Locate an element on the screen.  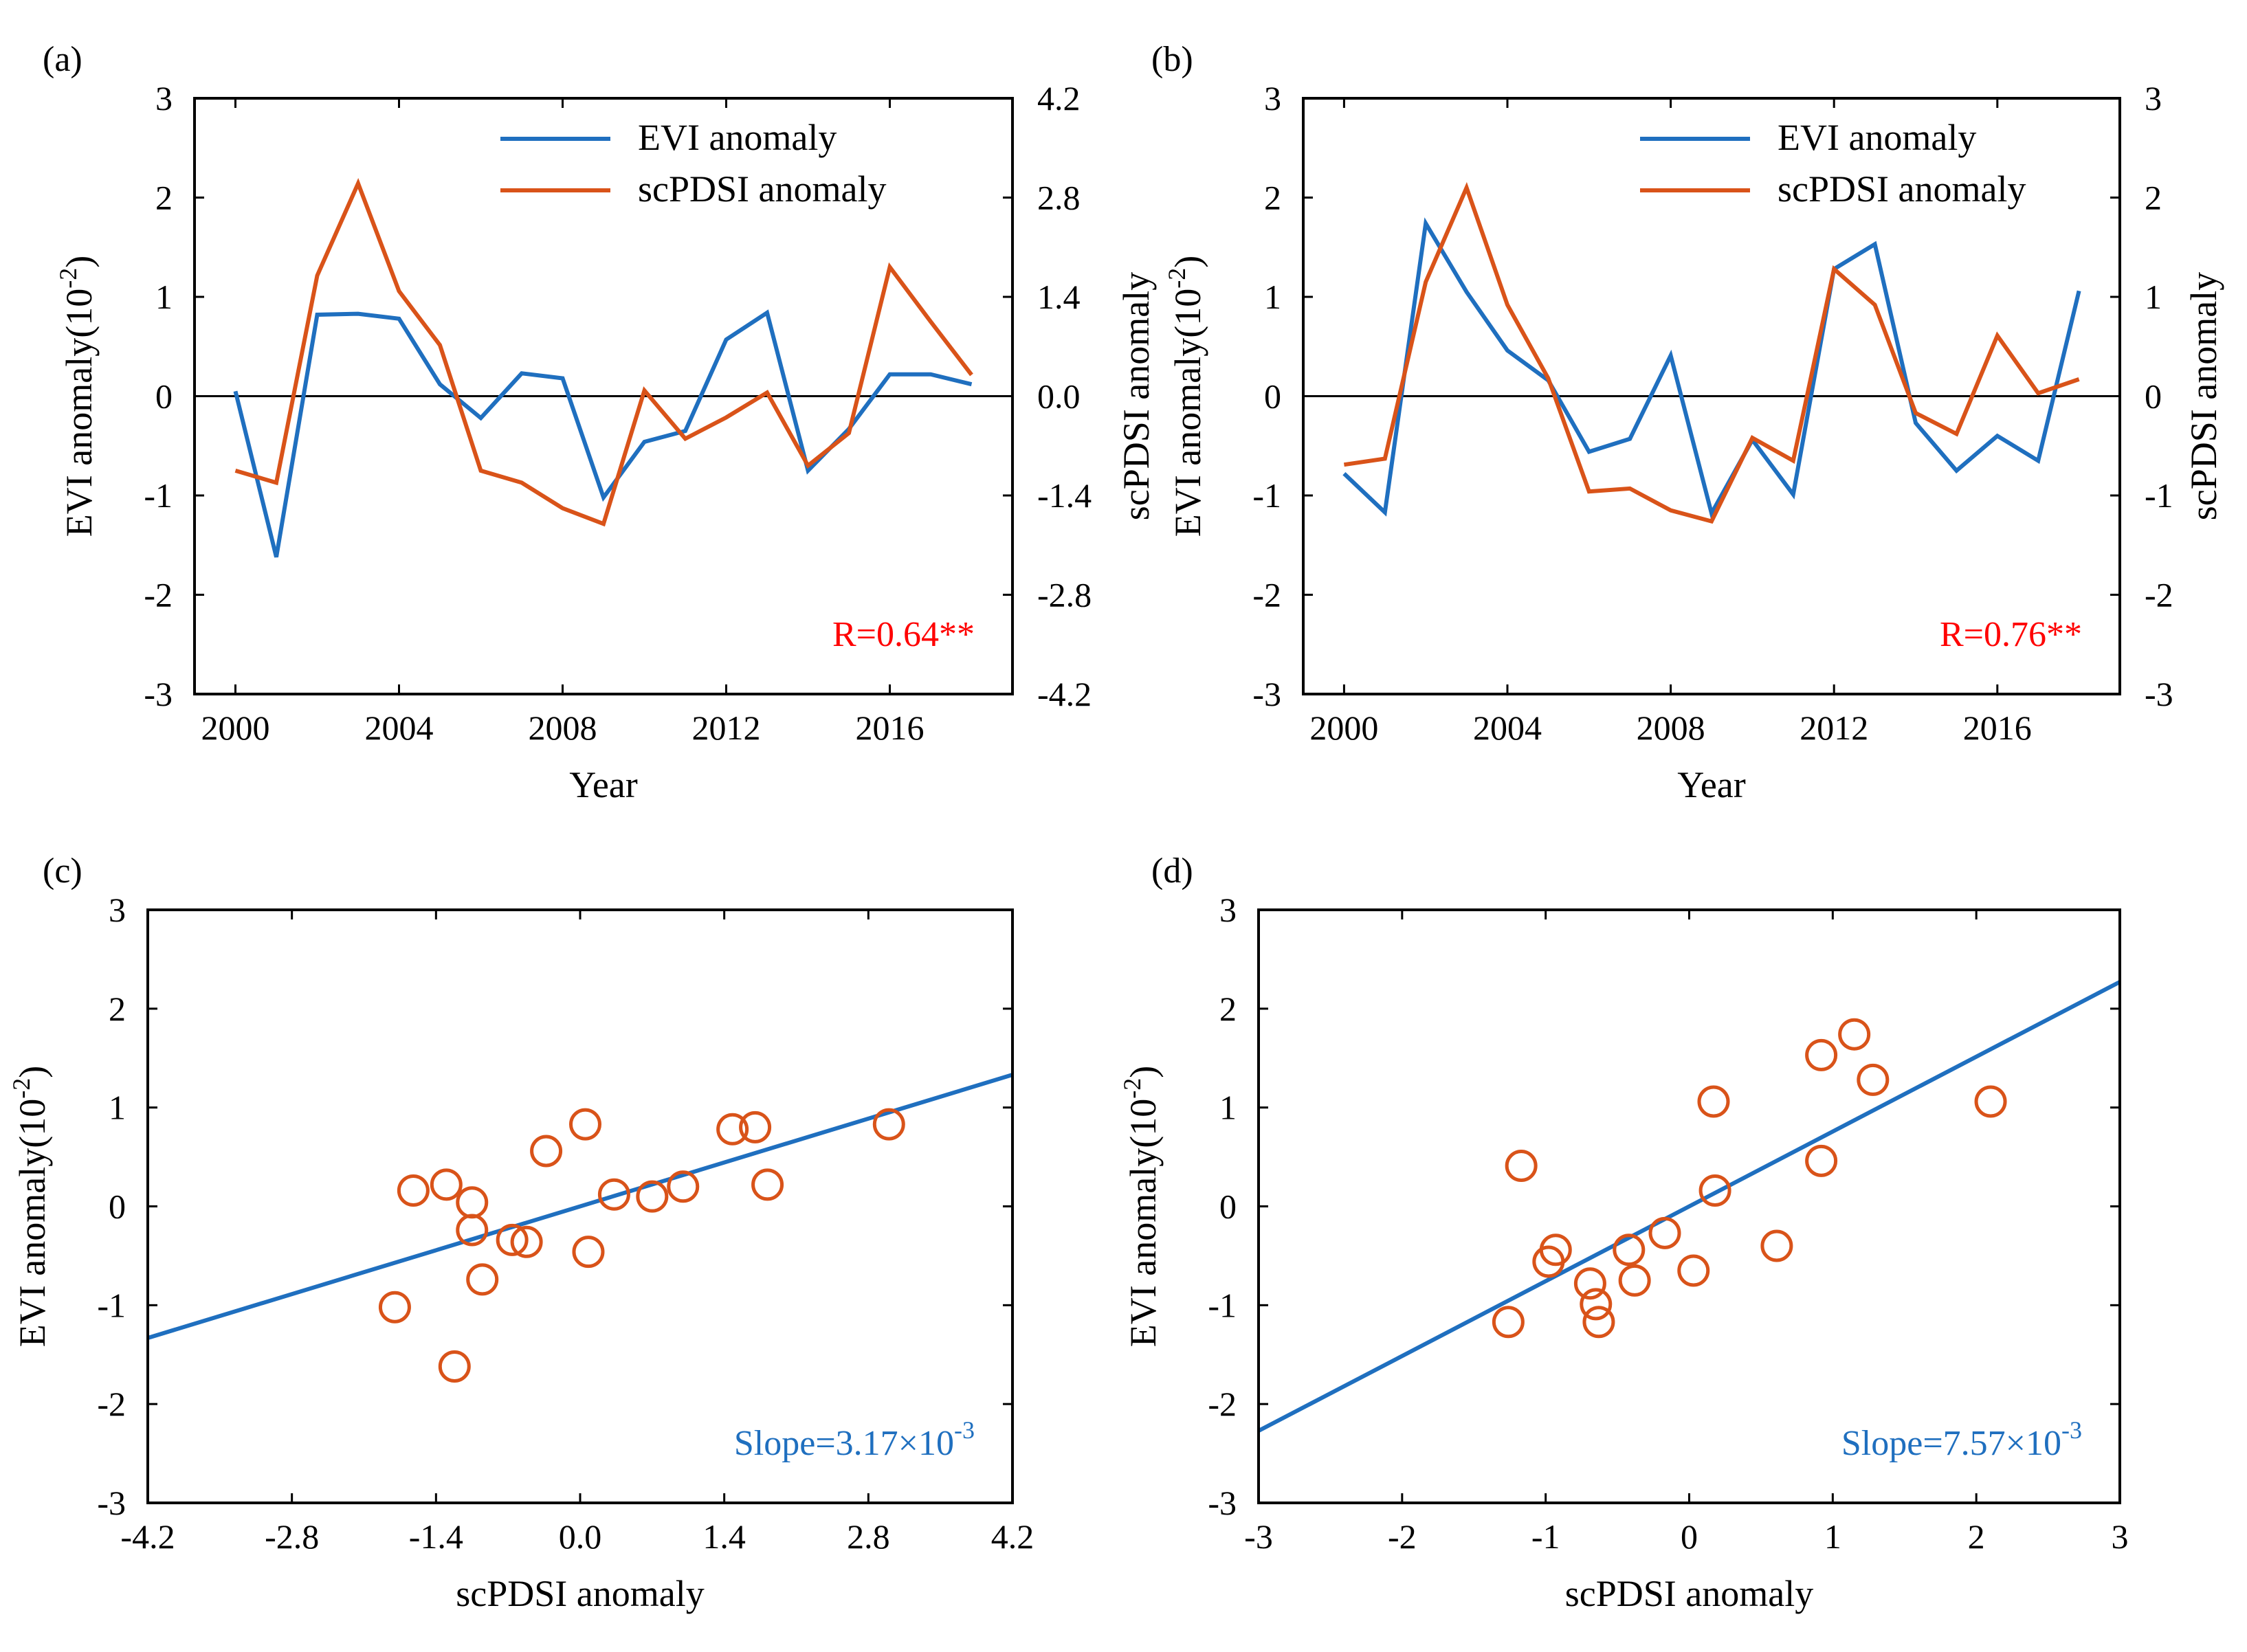
y-tick-label-right: 1 is located at coordinates (2153, 297).